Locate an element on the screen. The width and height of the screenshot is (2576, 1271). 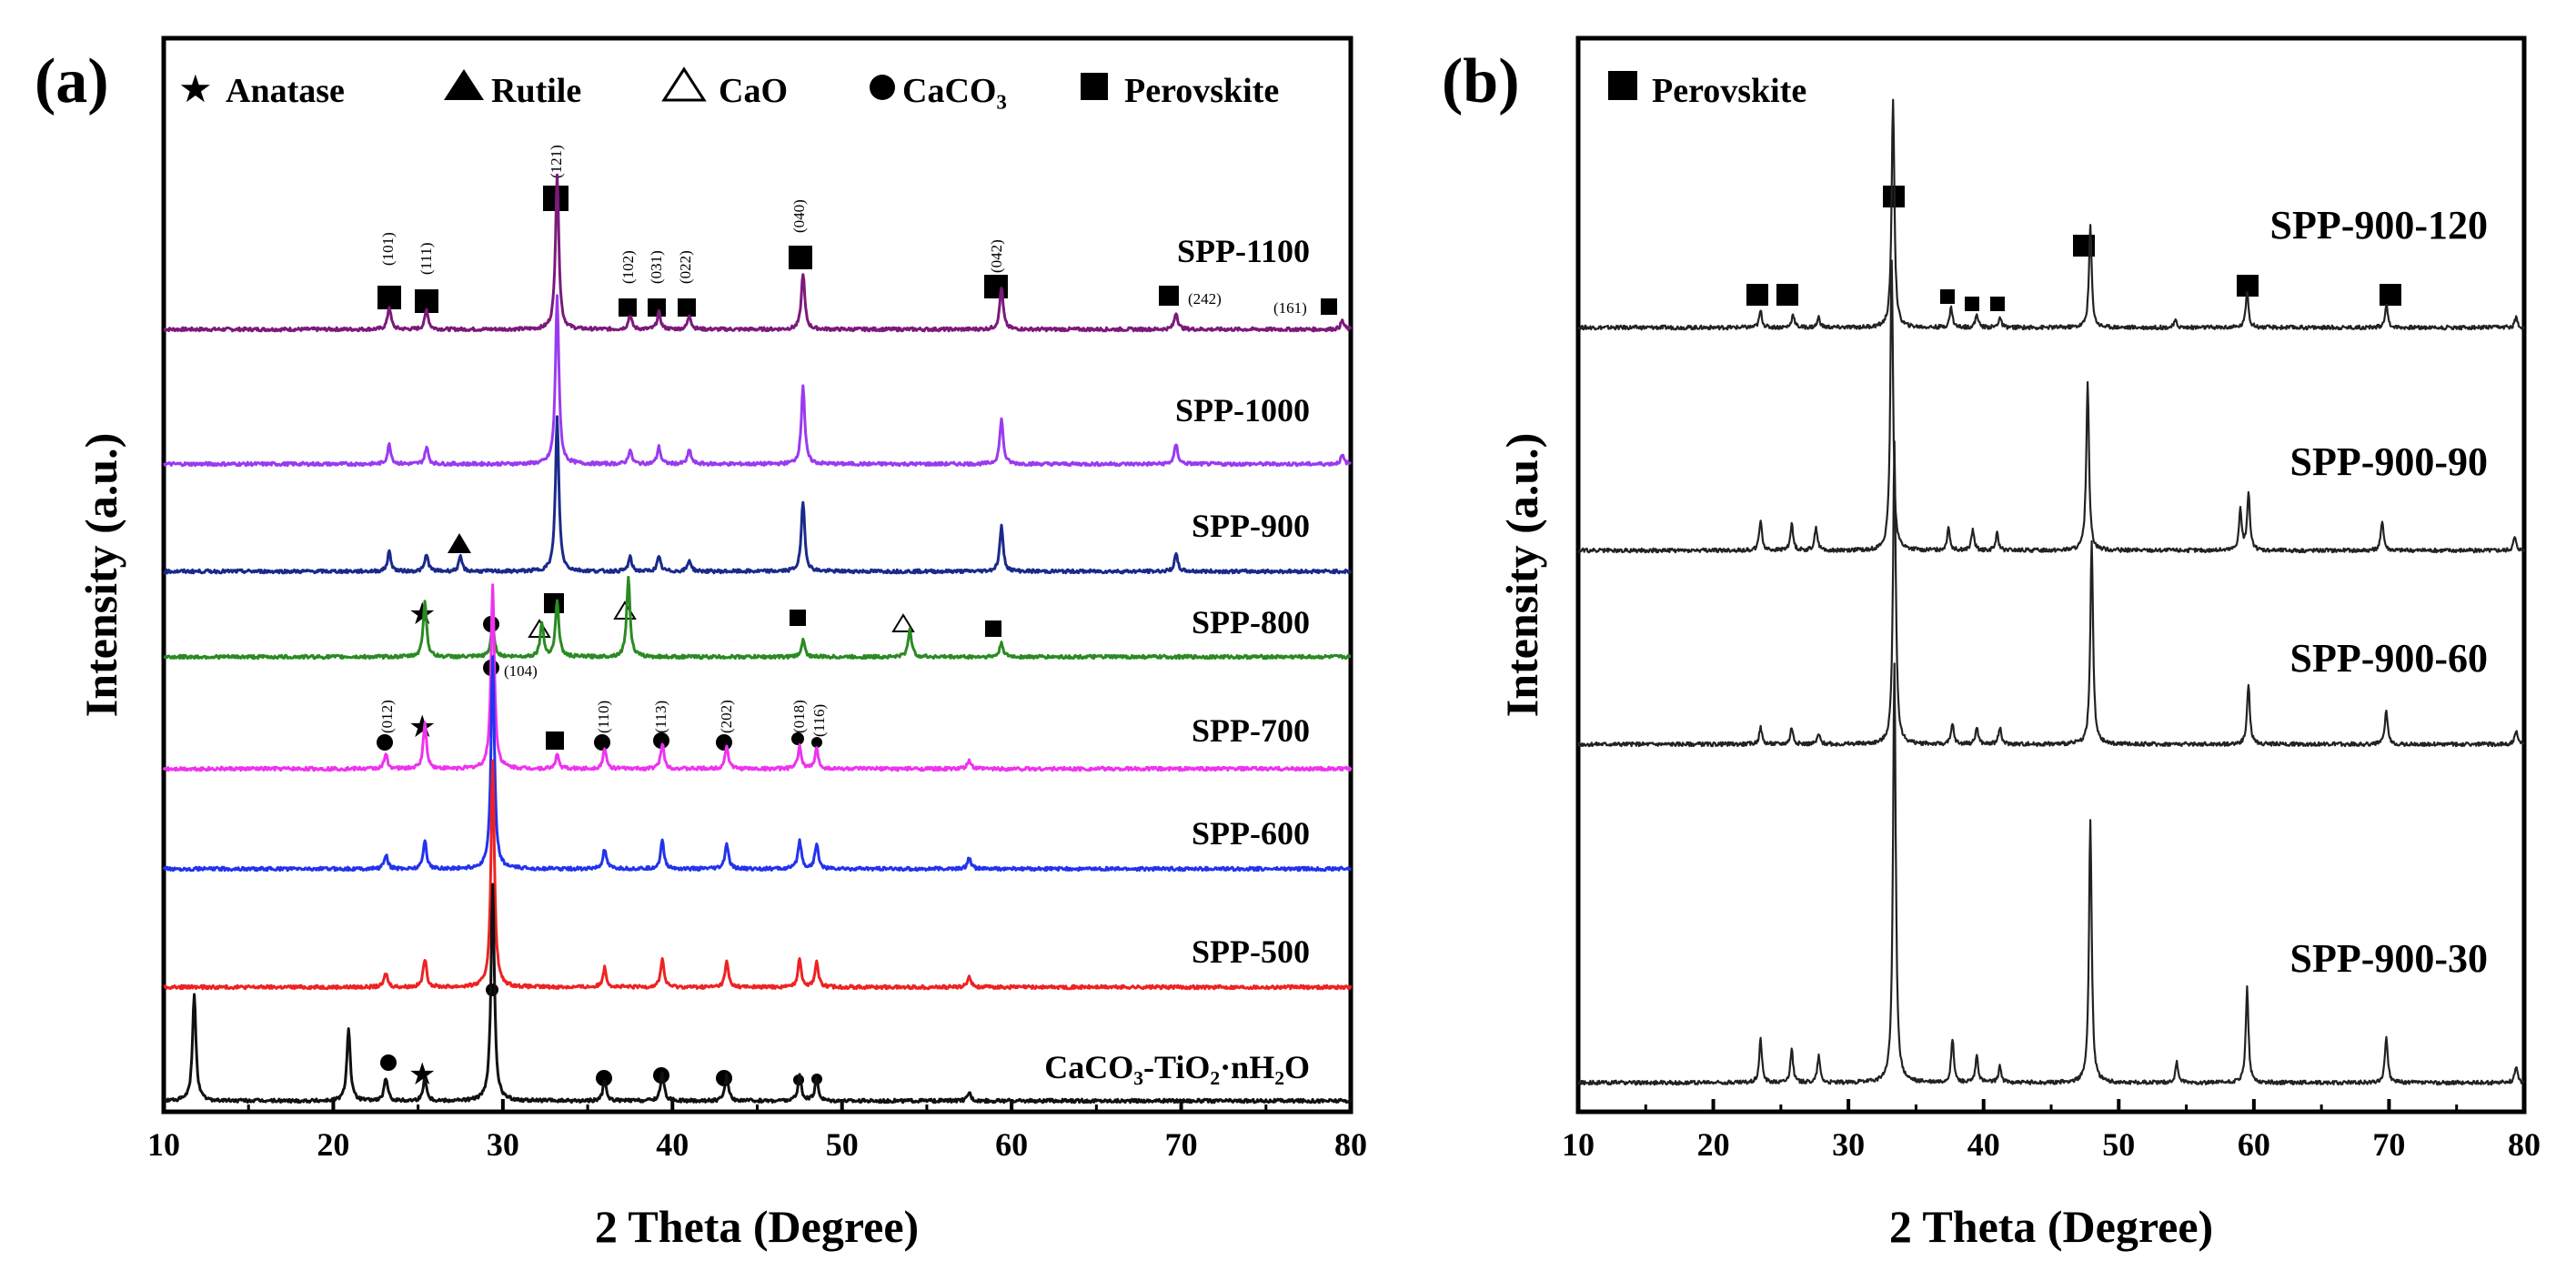
series-label-spp-500: SPP-500 is located at coordinates (1251, 951).